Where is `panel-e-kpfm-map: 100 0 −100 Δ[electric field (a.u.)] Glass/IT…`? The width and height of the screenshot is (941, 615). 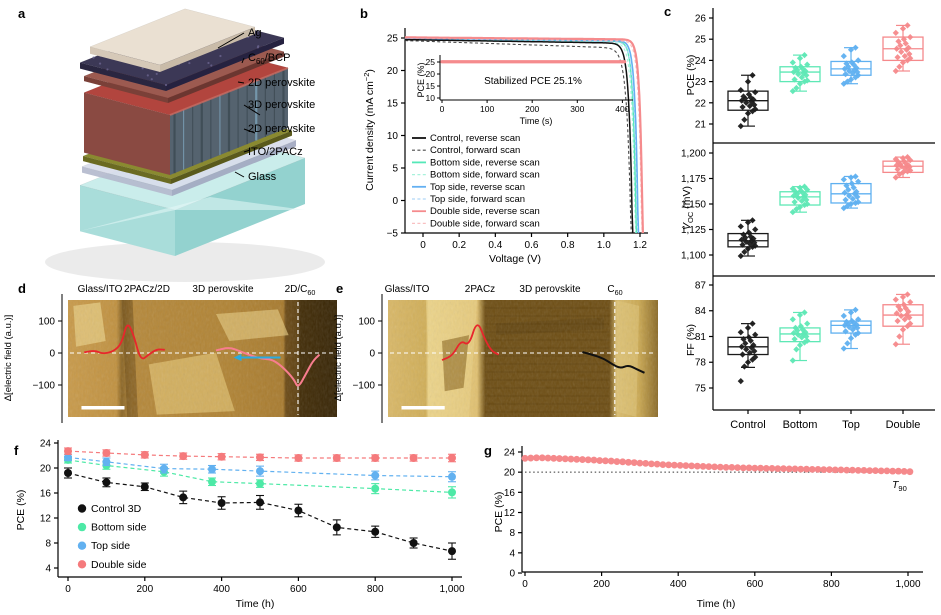
panel-e-kpfm-map: 100 0 −100 Δ[electric field (a.u.)] Glass/IT… is located at coordinates (497, 364).